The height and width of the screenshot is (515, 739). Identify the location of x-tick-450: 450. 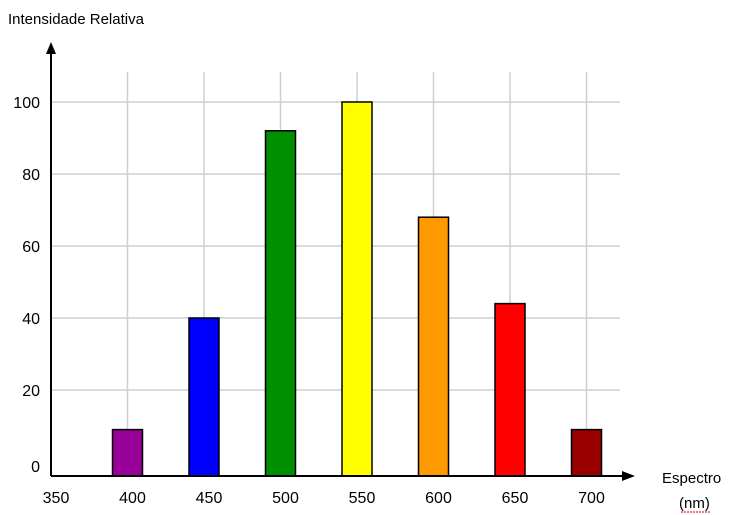
(209, 498).